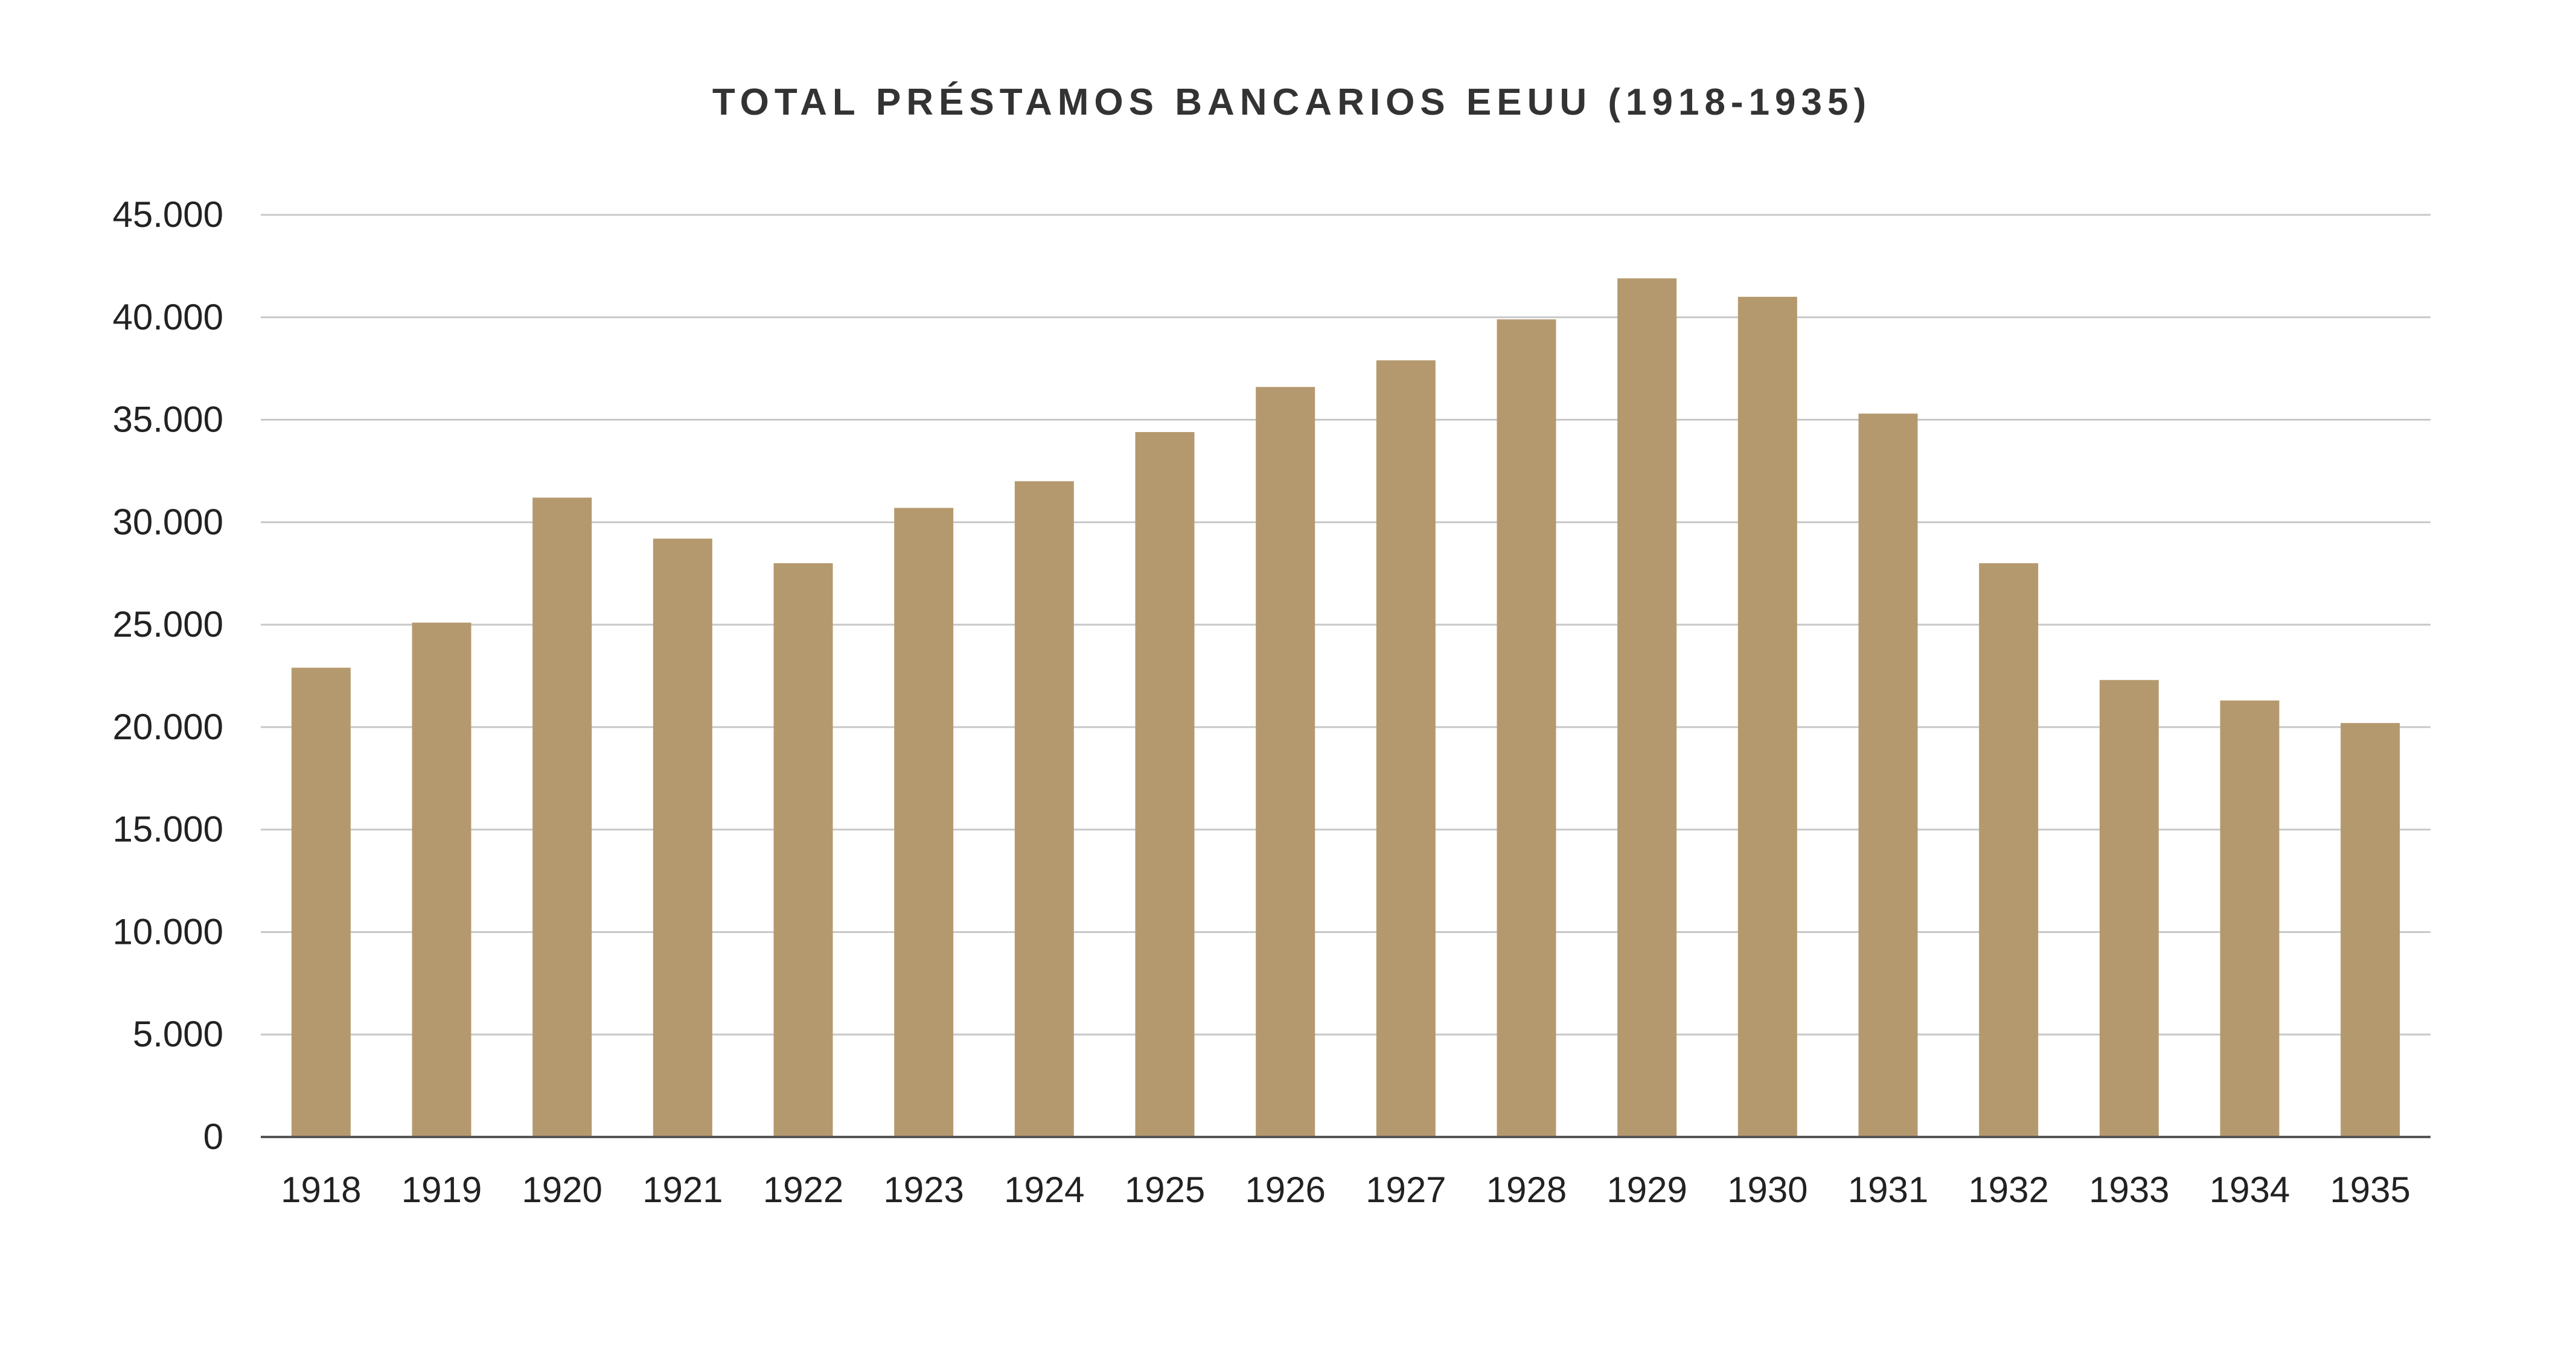 Image resolution: width=2576 pixels, height=1350 pixels. Describe the element at coordinates (1406, 749) in the screenshot. I see `bar-1927` at that location.